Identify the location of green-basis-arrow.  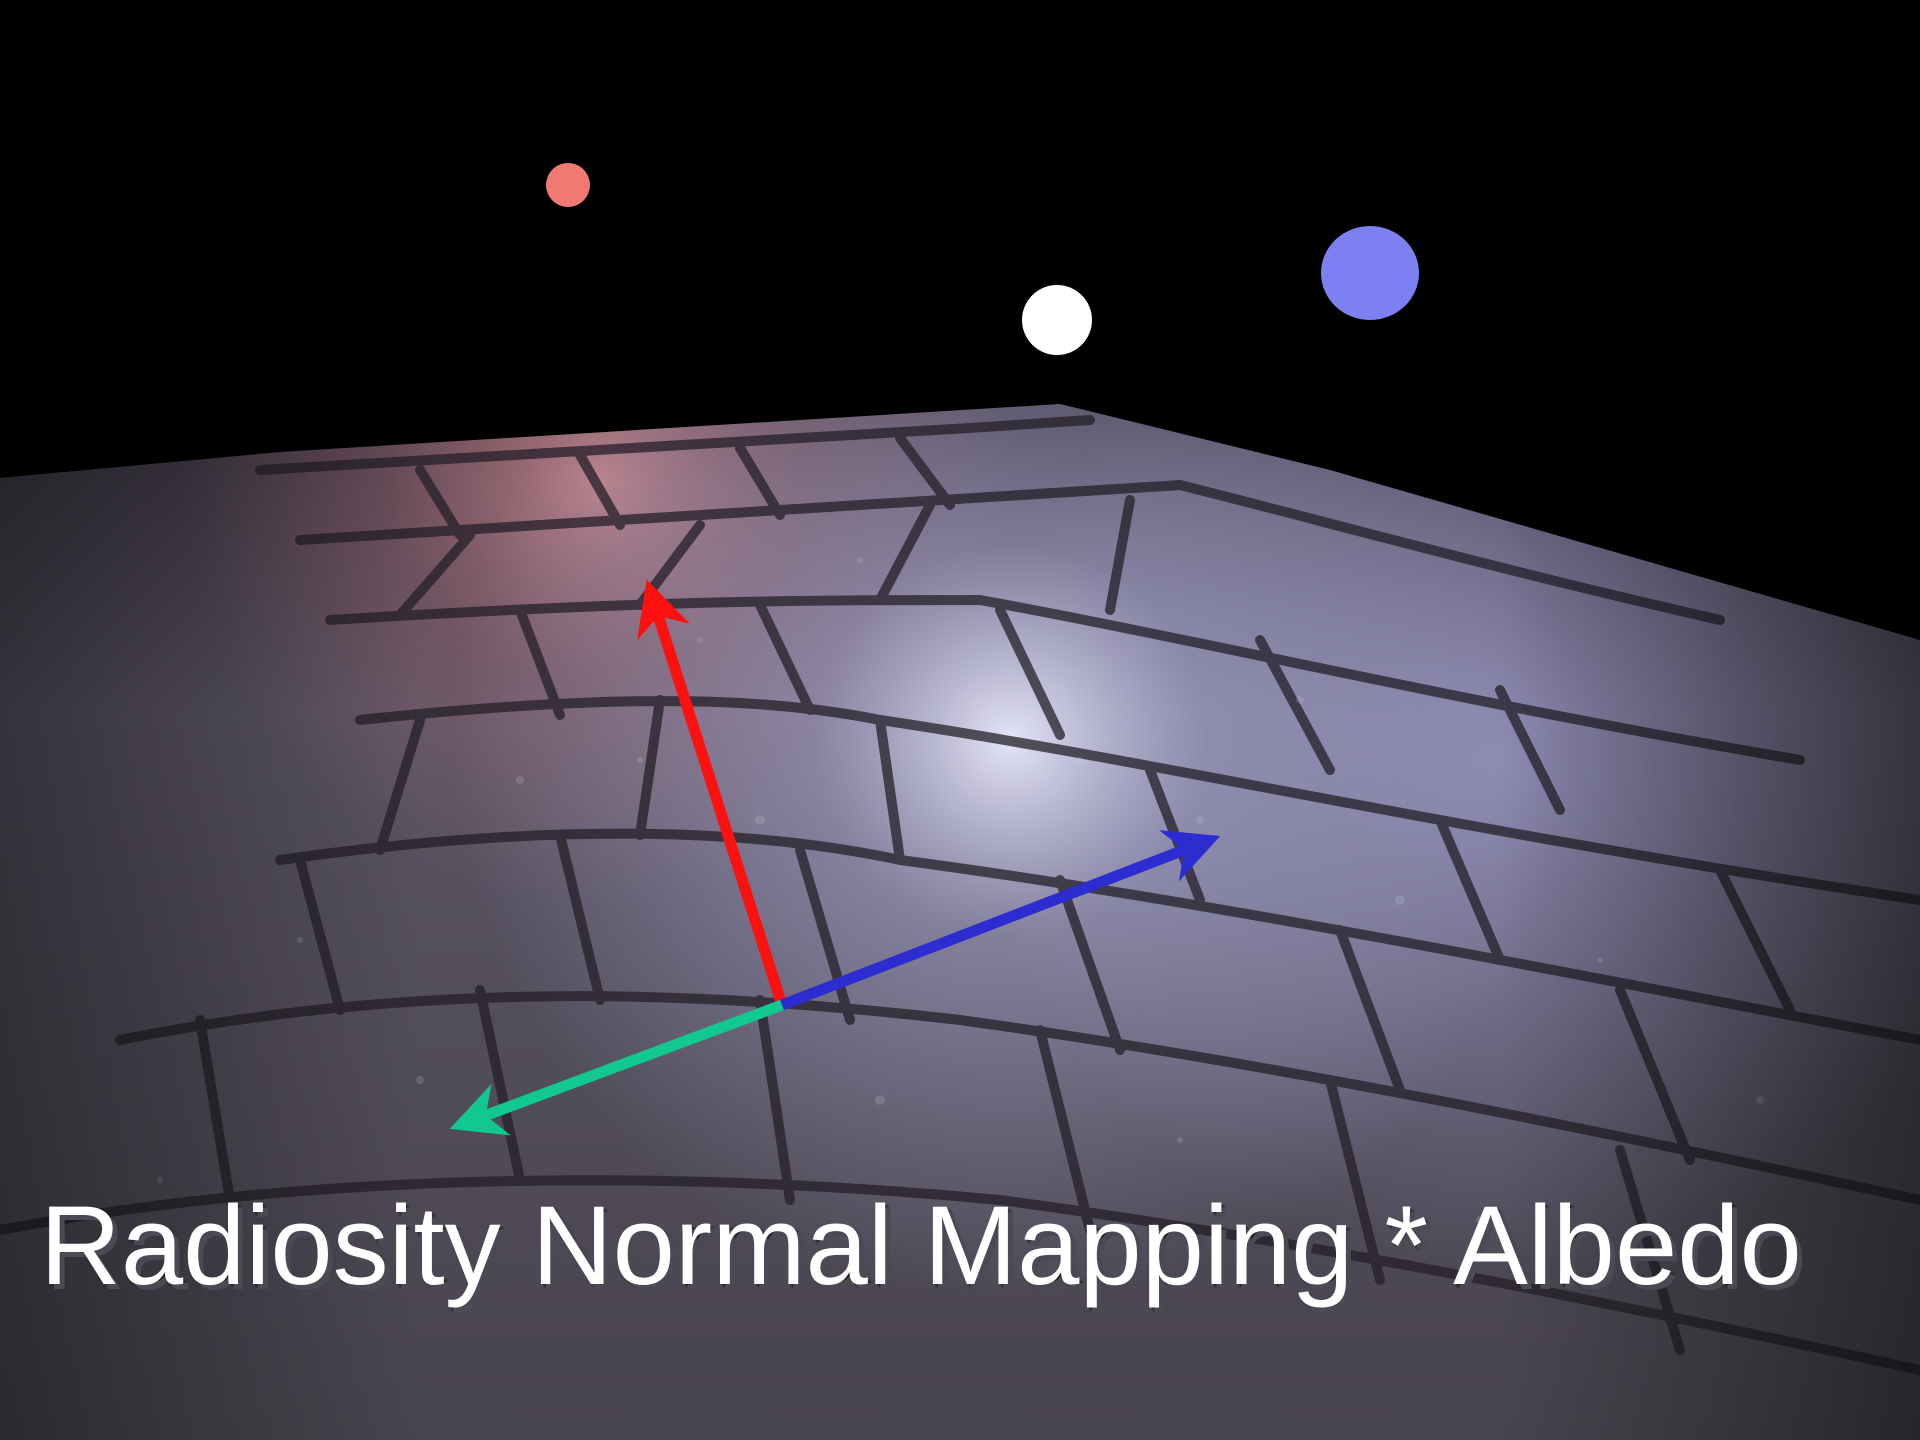
(616, 1067).